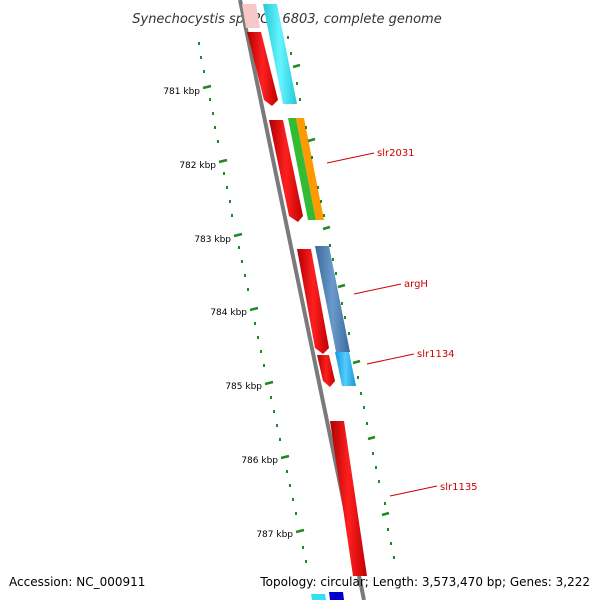  I want to click on accession-text: Accession: NC_000911, so click(77, 582).